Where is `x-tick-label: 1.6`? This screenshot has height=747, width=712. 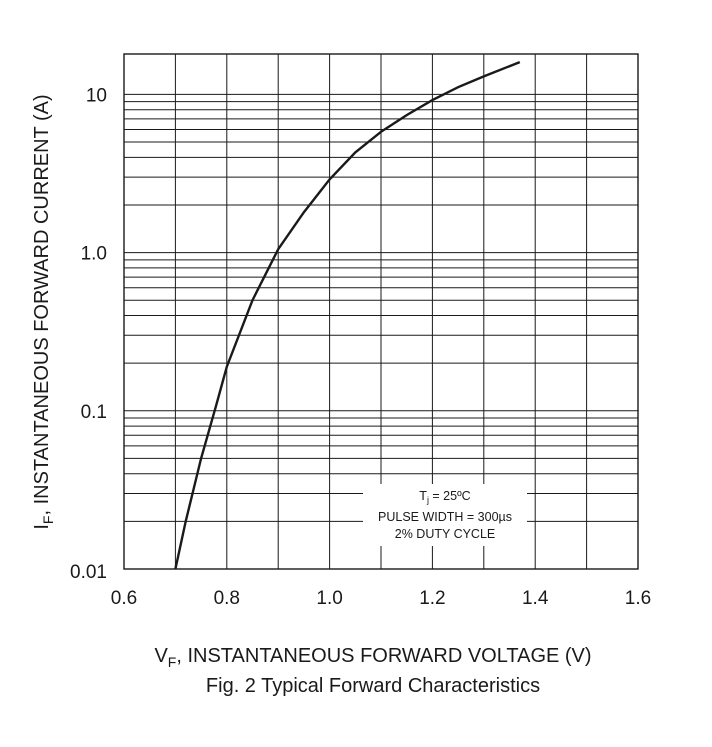
x-tick-label: 1.6 is located at coordinates (638, 598).